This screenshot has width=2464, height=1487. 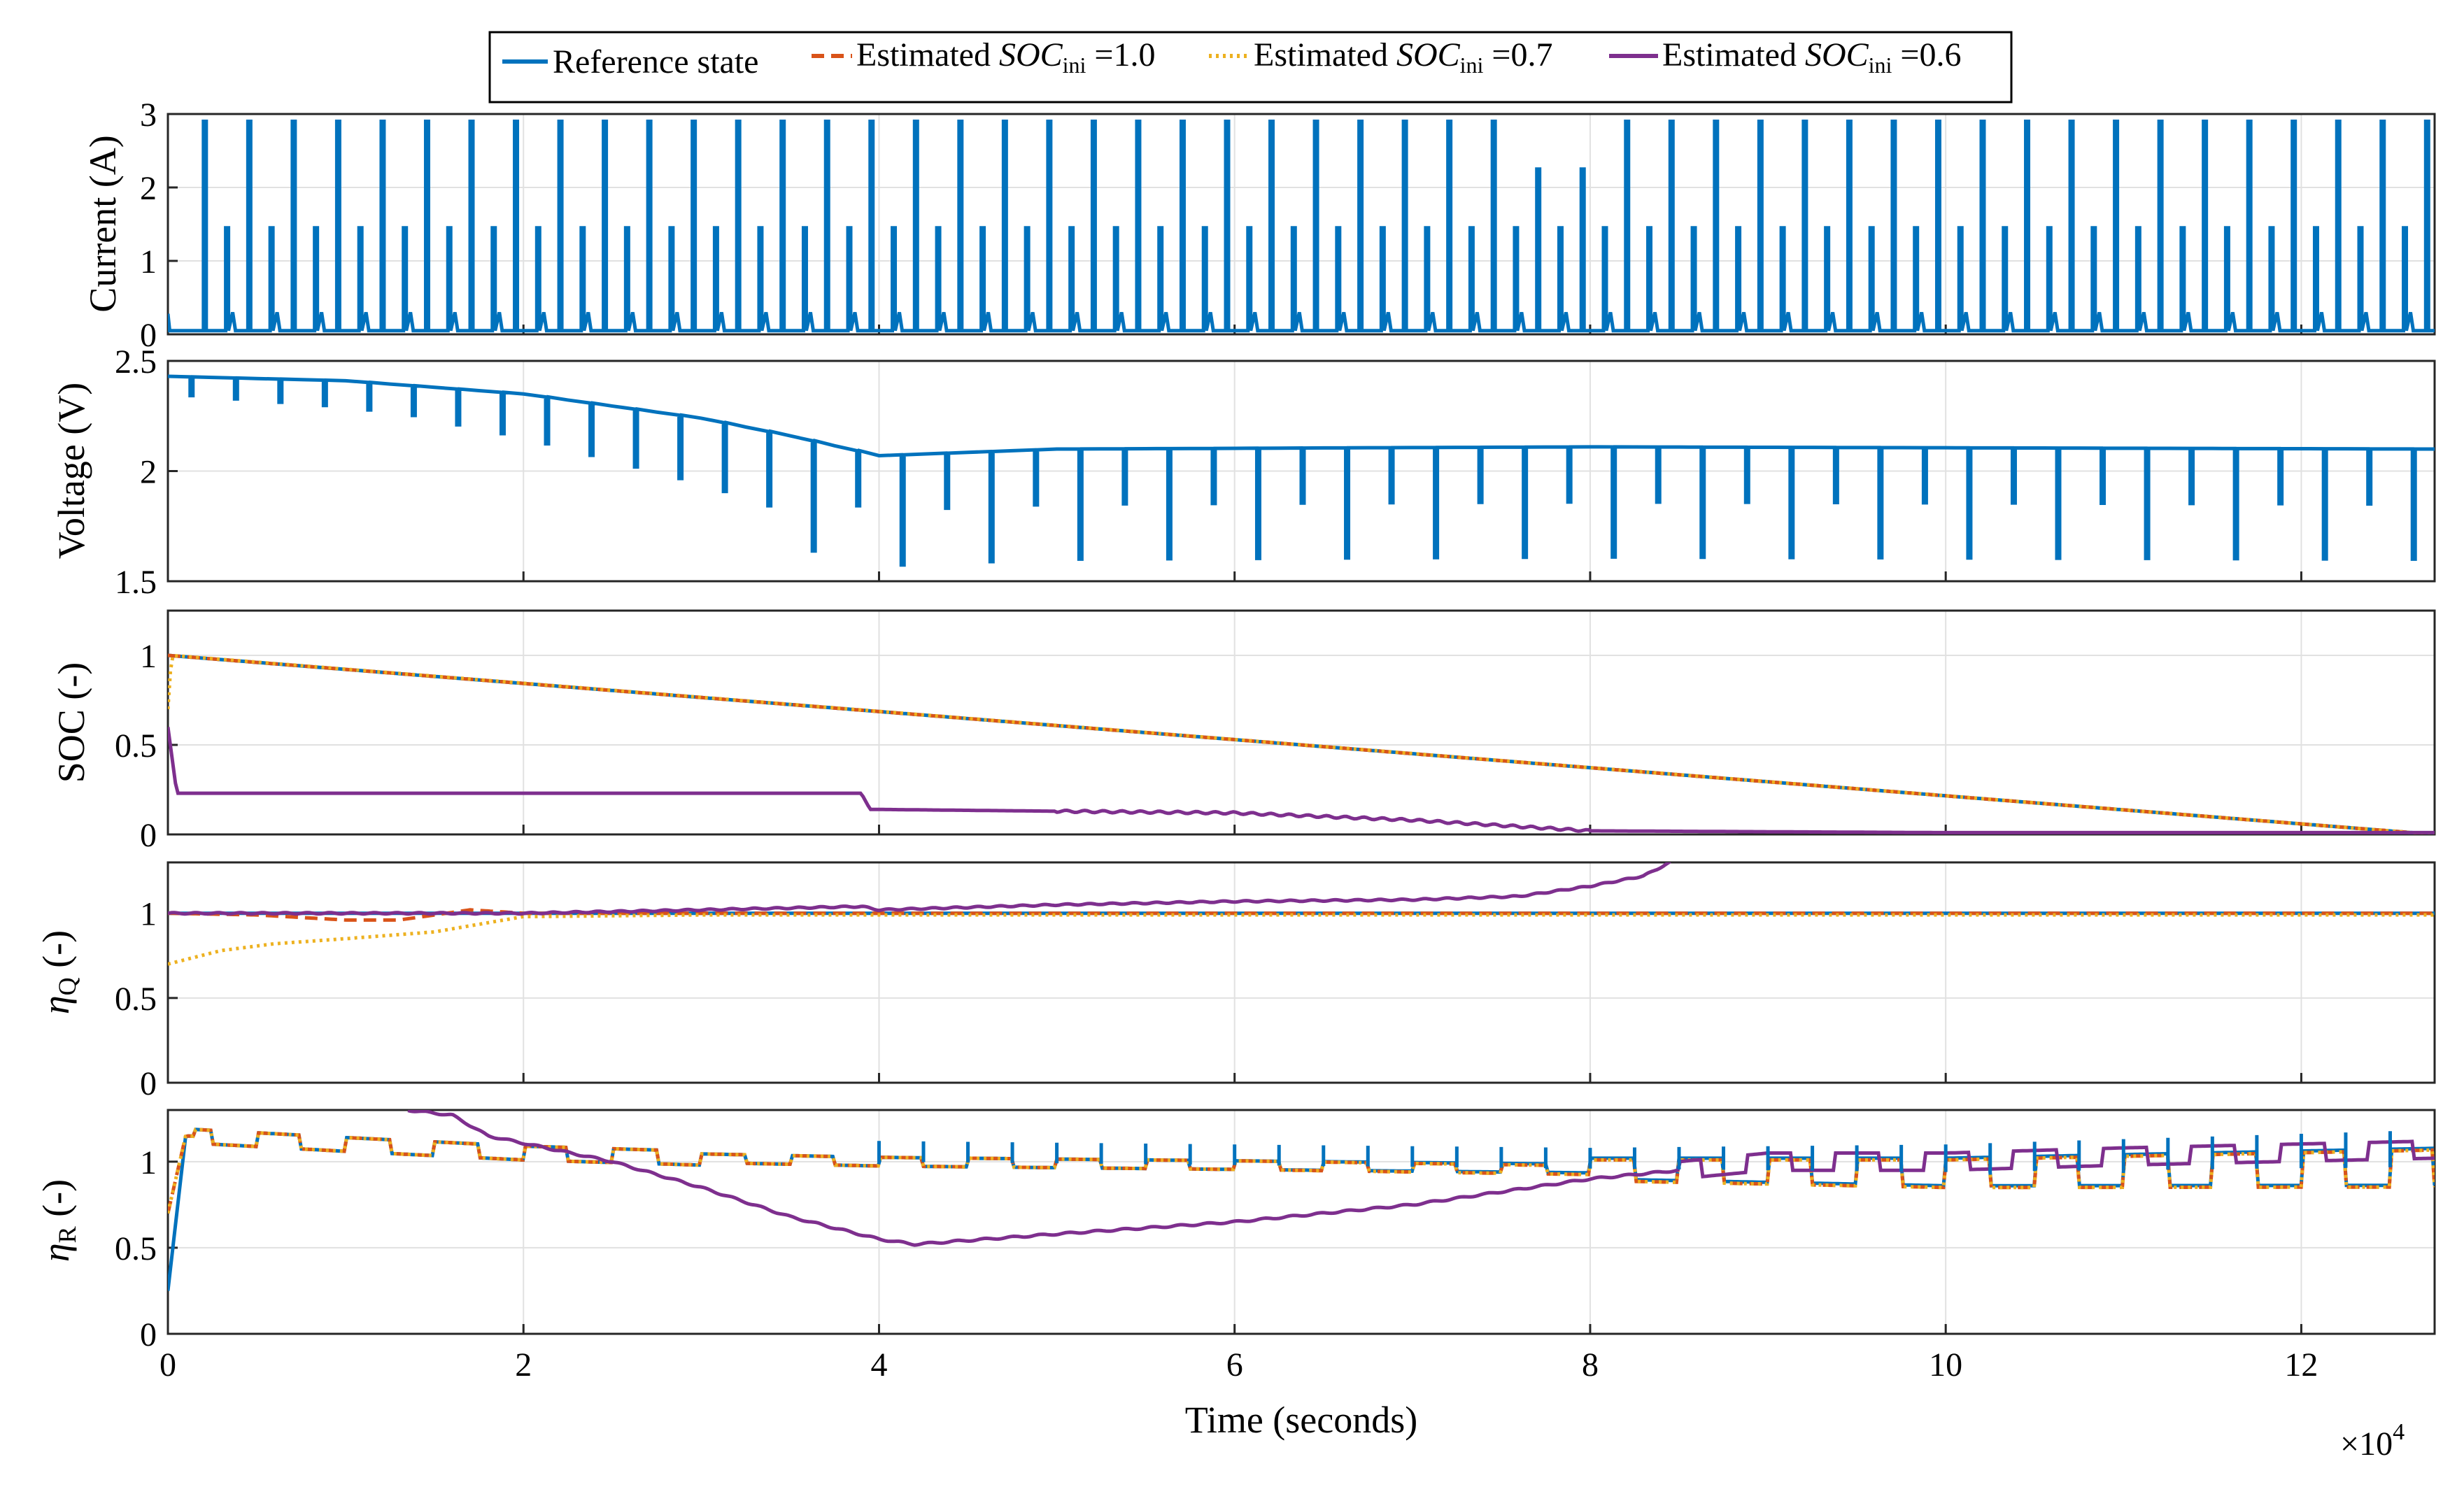 I want to click on series-voltage-reference, so click(x=1301, y=470).